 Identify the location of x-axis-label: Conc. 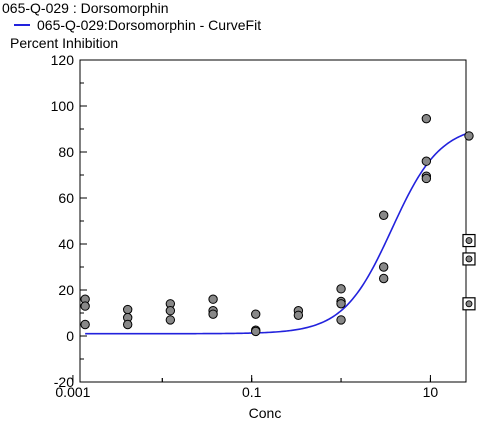
(265, 413).